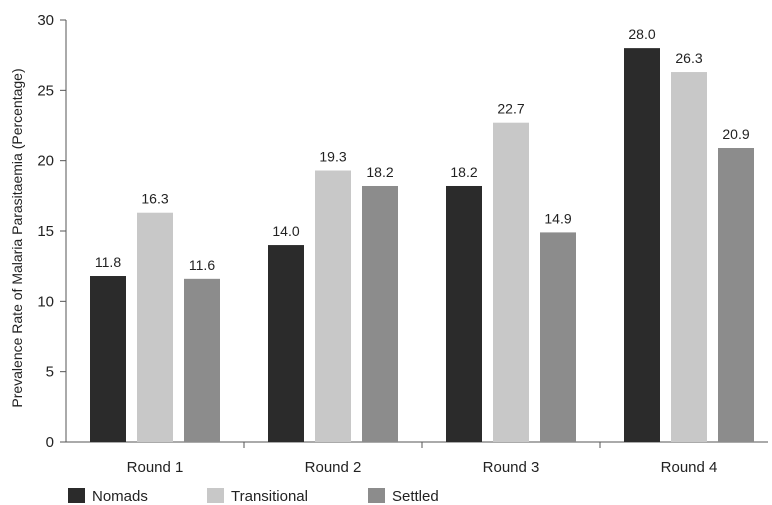 The width and height of the screenshot is (772, 505). I want to click on y-tick-label: 20, so click(45, 161).